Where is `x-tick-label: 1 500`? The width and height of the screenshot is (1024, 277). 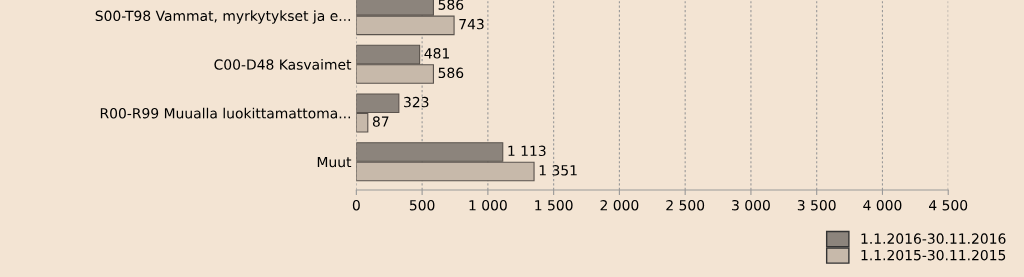
x-tick-label: 1 500 is located at coordinates (554, 205).